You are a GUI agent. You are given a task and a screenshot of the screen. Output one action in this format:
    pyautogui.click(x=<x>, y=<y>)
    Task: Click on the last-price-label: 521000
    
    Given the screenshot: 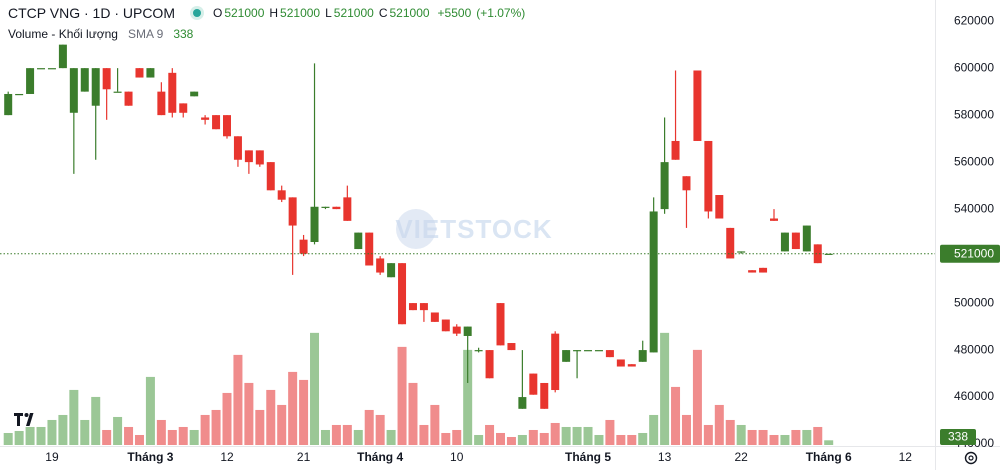 What is the action you would take?
    pyautogui.click(x=974, y=253)
    